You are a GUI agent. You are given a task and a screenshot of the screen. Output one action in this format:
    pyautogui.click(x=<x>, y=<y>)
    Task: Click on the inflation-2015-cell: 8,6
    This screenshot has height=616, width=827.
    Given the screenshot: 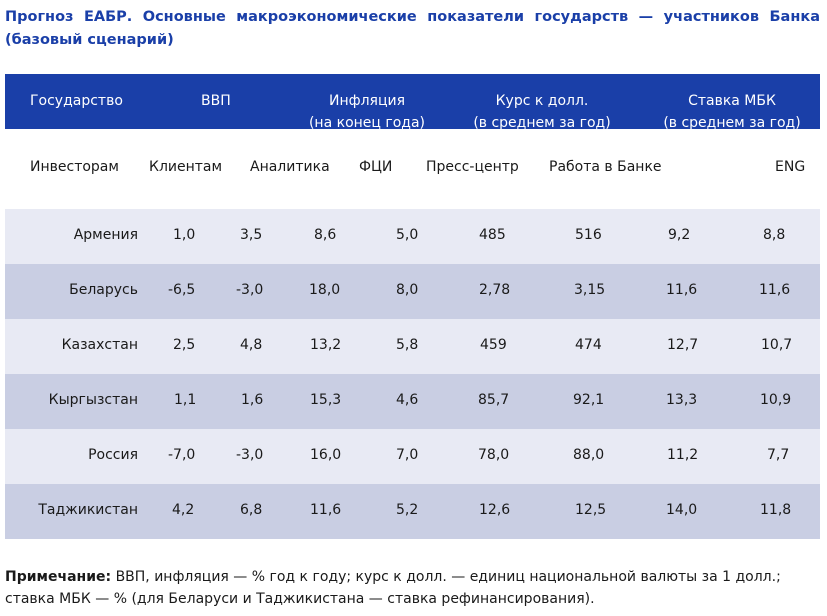 What is the action you would take?
    pyautogui.click(x=325, y=235)
    